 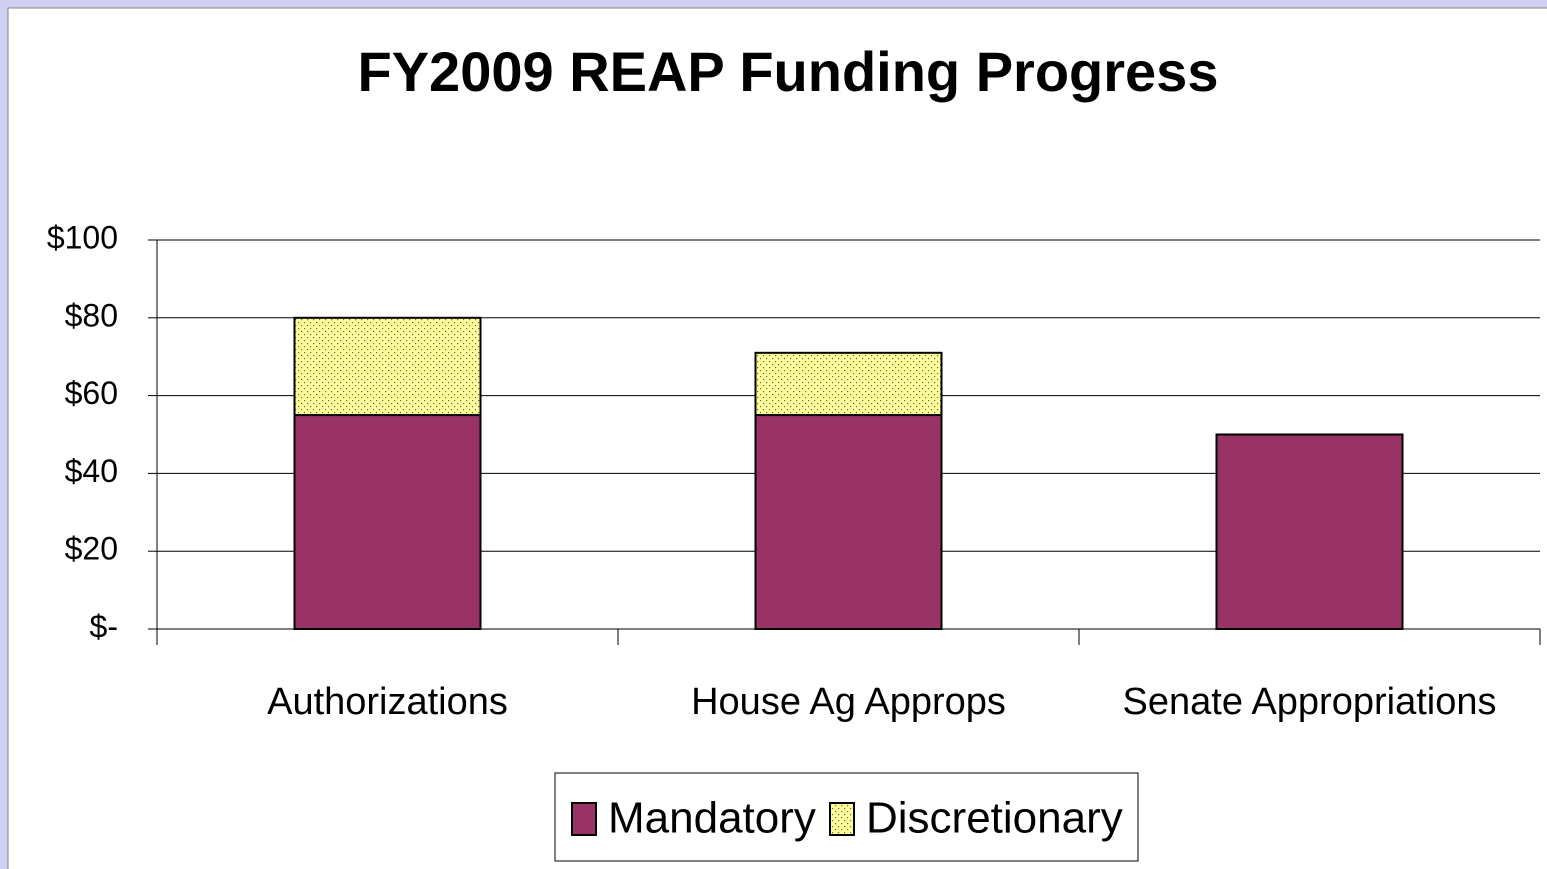 I want to click on x-tick-label: Authorizations, so click(x=387, y=702).